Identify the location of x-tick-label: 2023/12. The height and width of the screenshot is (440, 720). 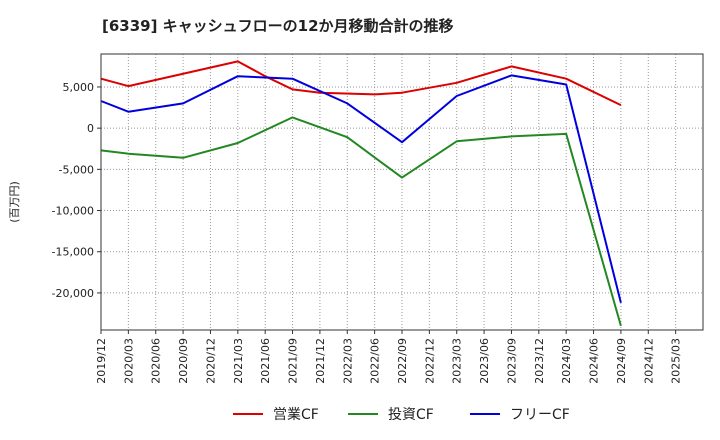
(539, 361).